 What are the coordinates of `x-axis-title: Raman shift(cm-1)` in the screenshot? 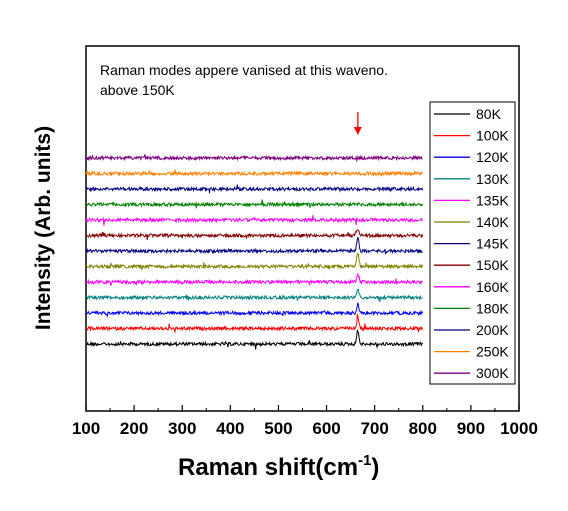 It's located at (278, 466).